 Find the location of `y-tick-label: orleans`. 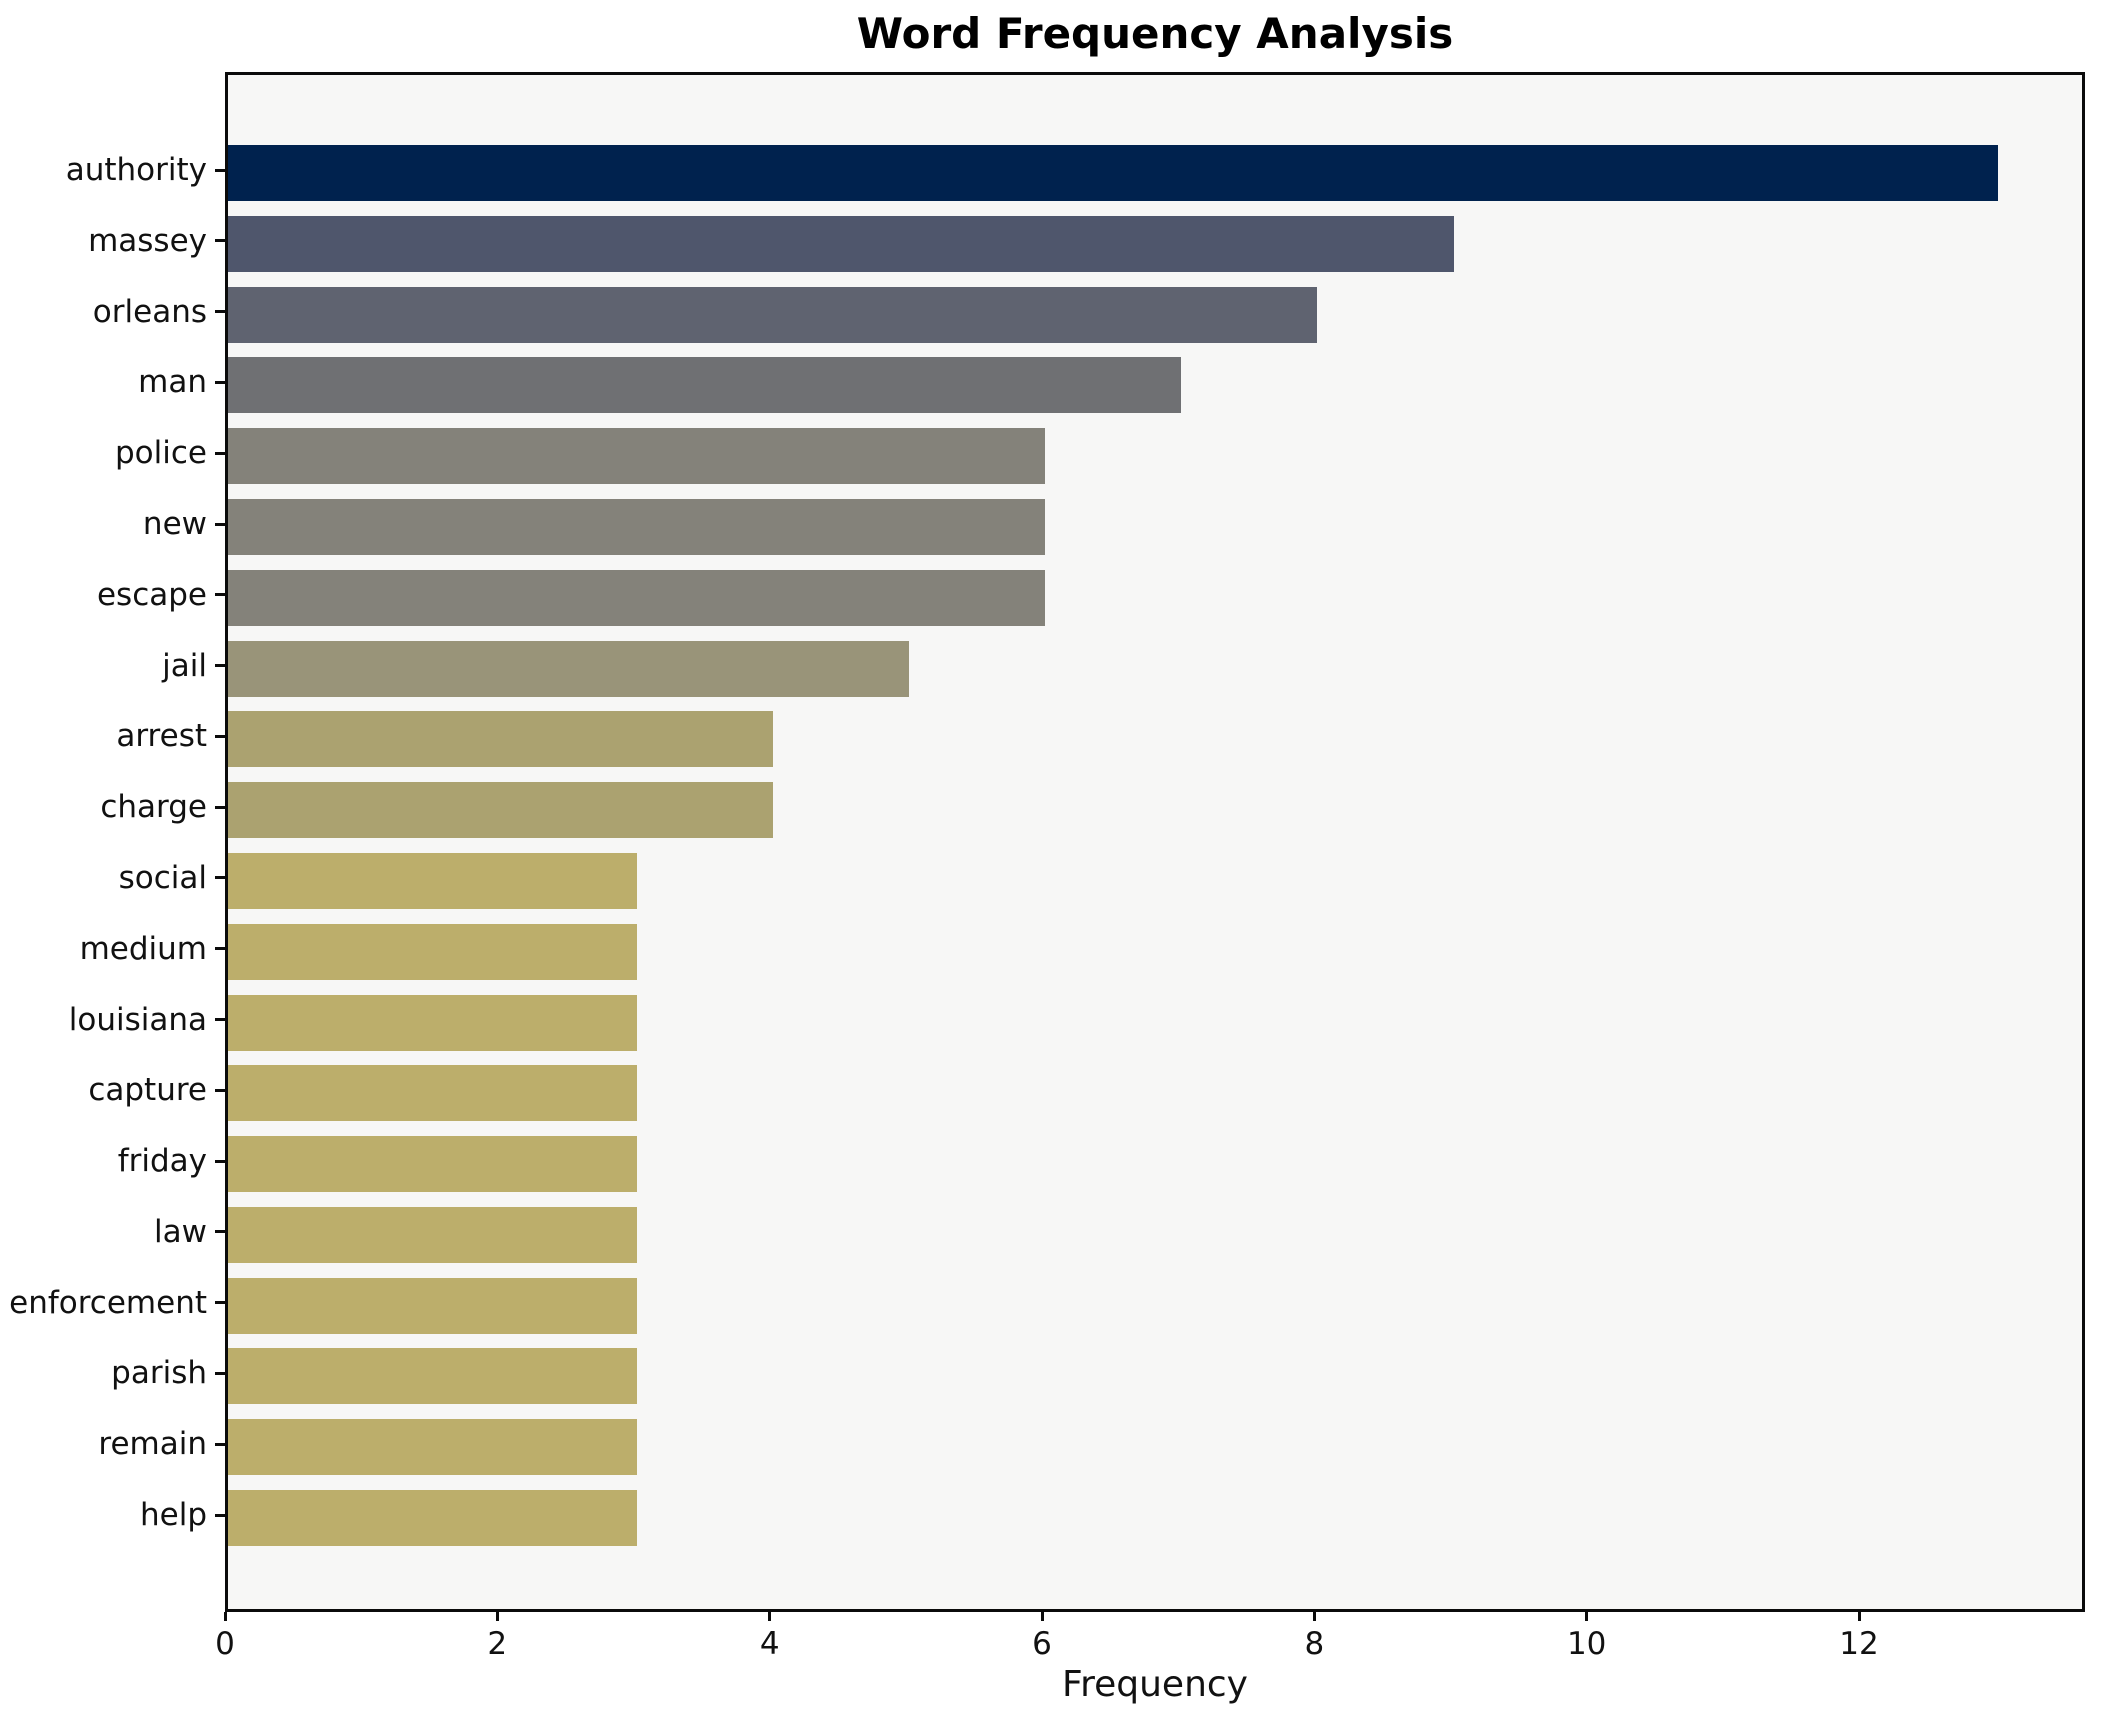

y-tick-label: orleans is located at coordinates (149, 311).